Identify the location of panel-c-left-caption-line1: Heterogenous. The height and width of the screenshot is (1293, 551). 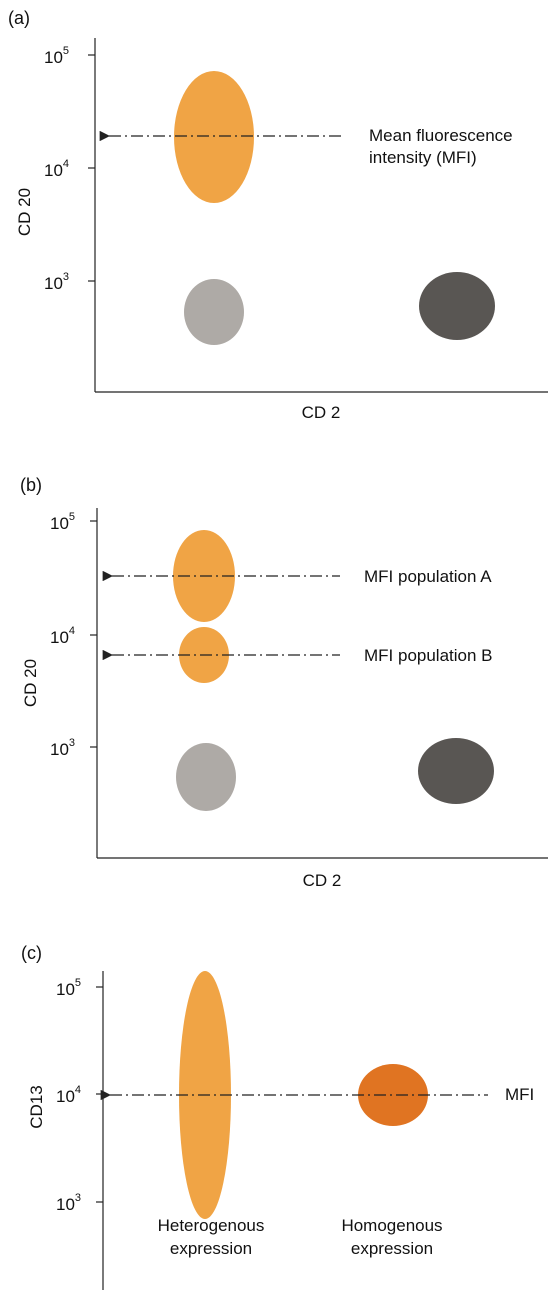
(211, 1225).